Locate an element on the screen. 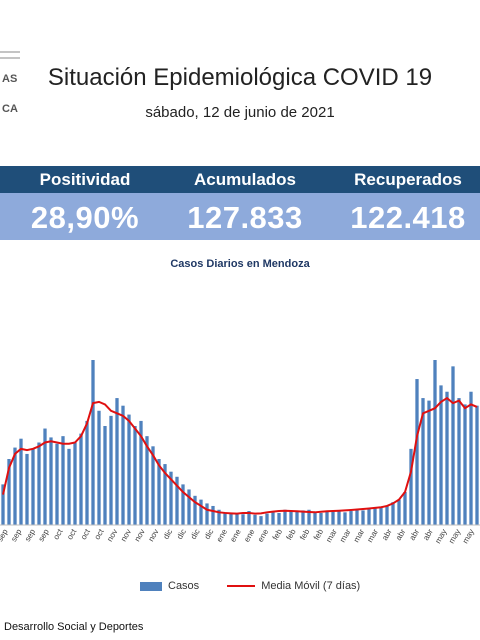 The width and height of the screenshot is (480, 640). stat-value-acumulados: 127.833 is located at coordinates (245, 217).